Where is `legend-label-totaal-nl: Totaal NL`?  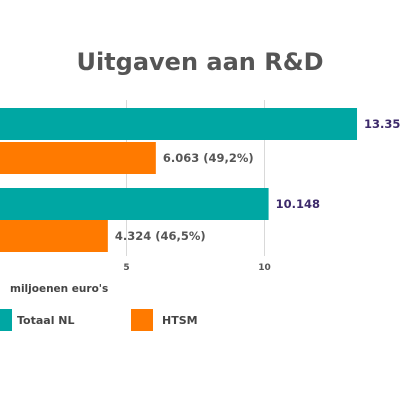 legend-label-totaal-nl: Totaal NL is located at coordinates (46, 320).